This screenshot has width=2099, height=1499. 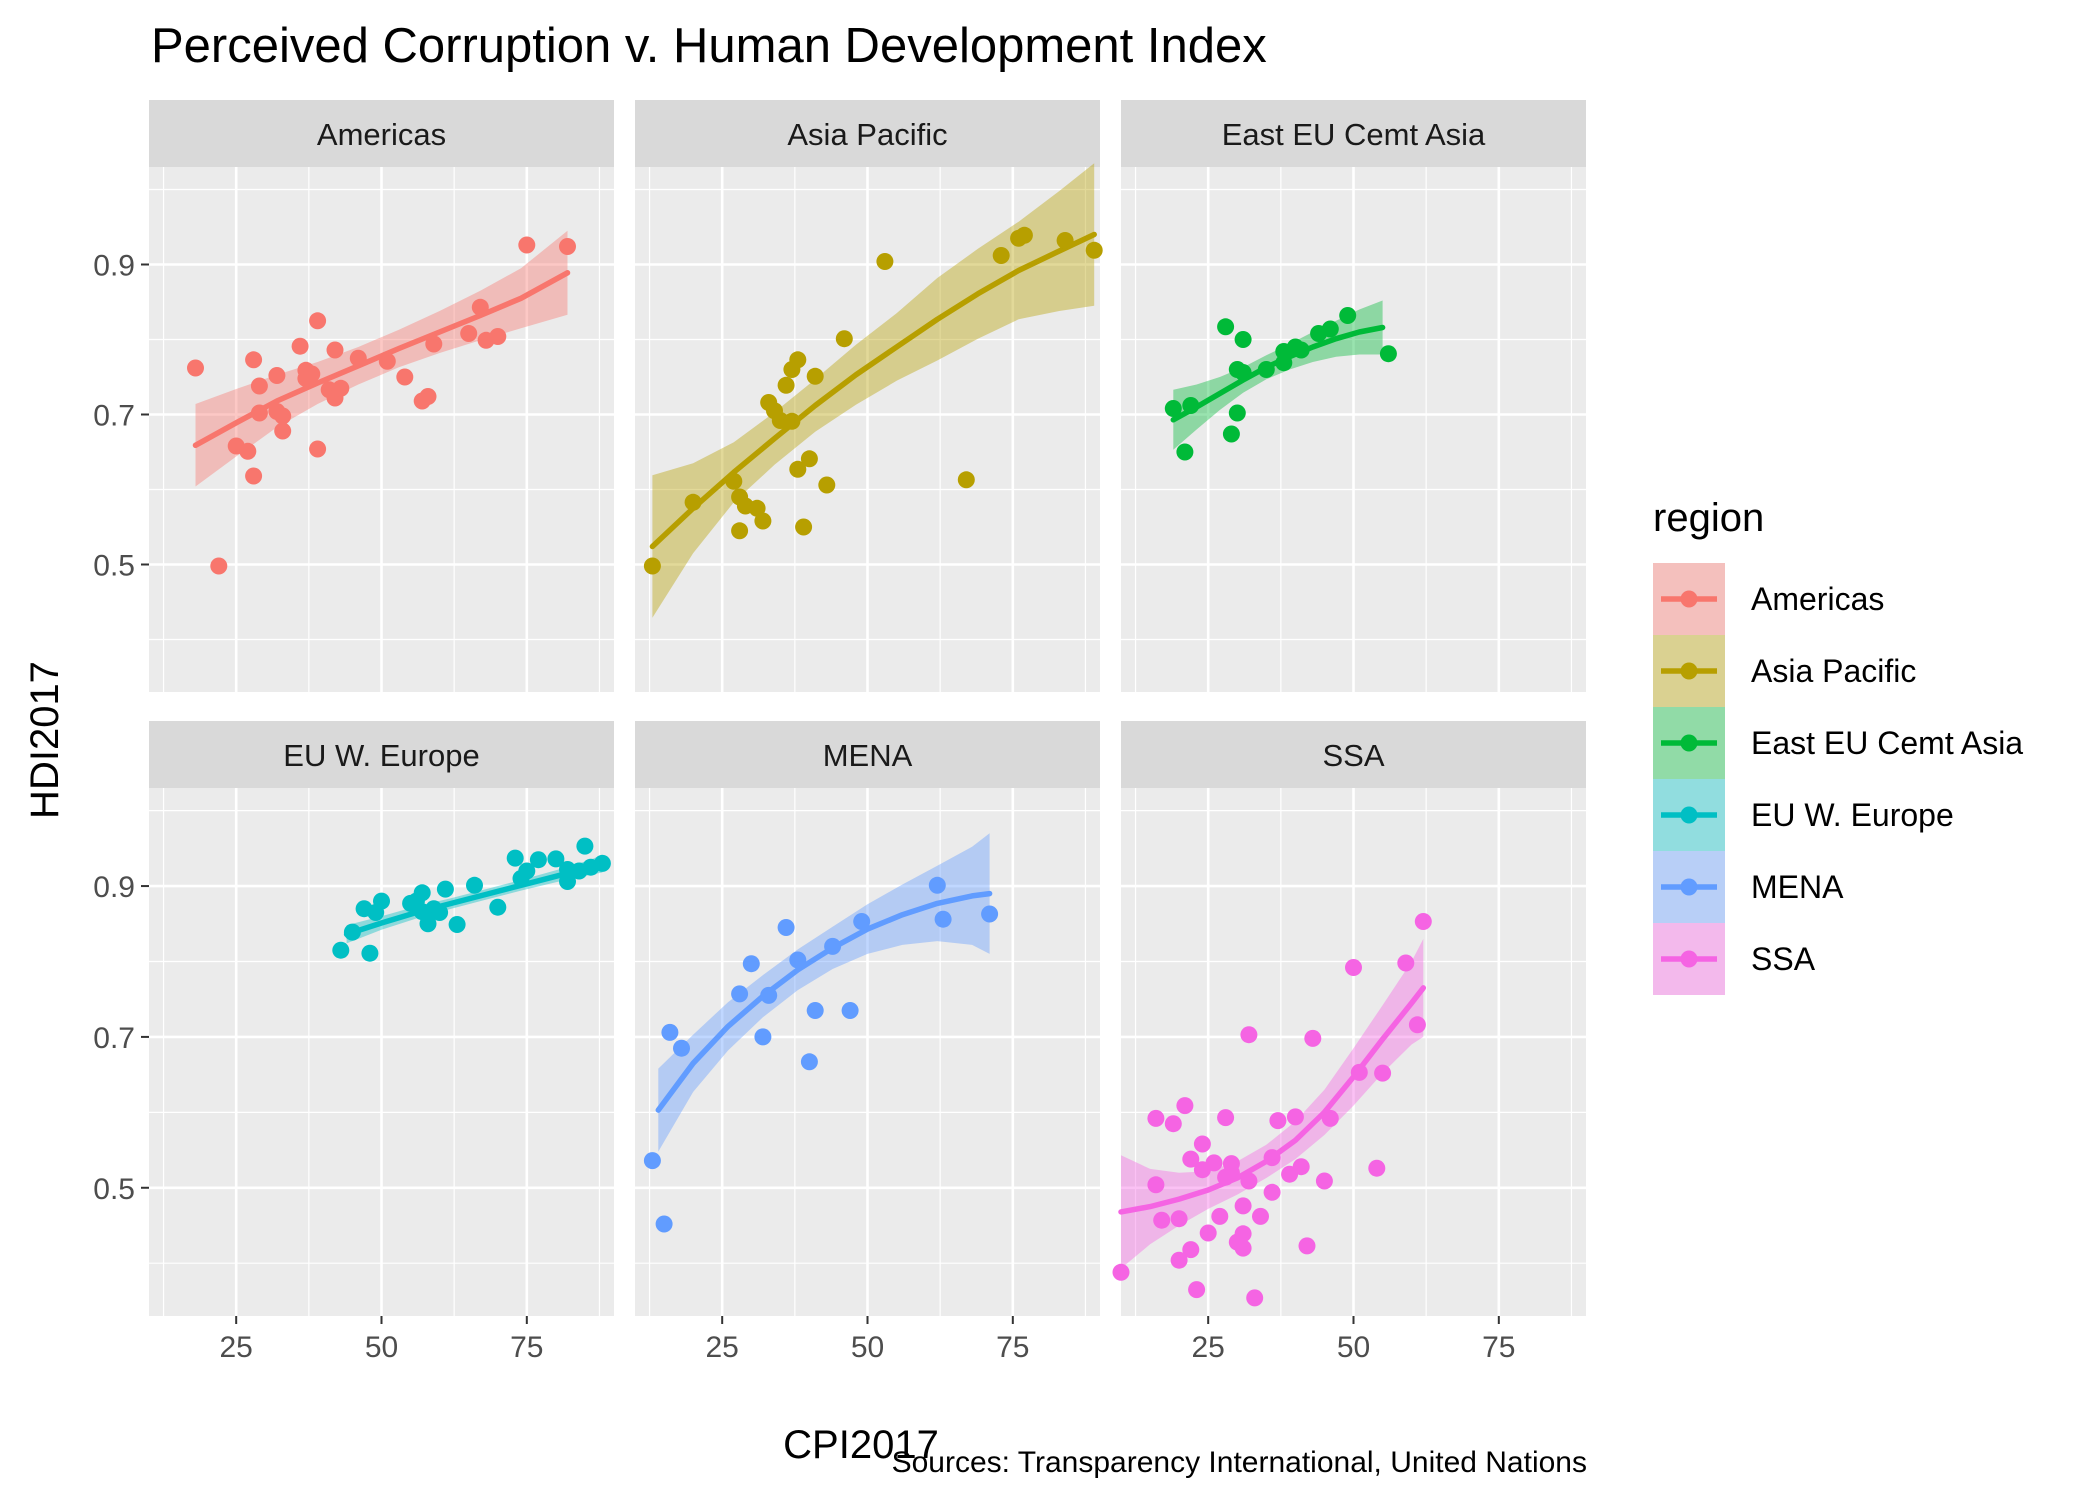 I want to click on y-tick-label: 0.5, so click(x=114, y=566).